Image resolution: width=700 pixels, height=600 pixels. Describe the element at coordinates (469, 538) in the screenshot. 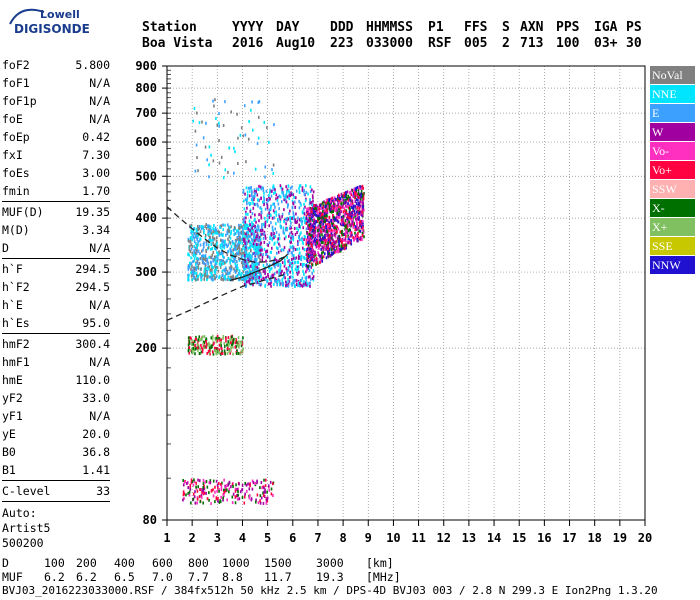

I see `x-tick-label: 13` at that location.